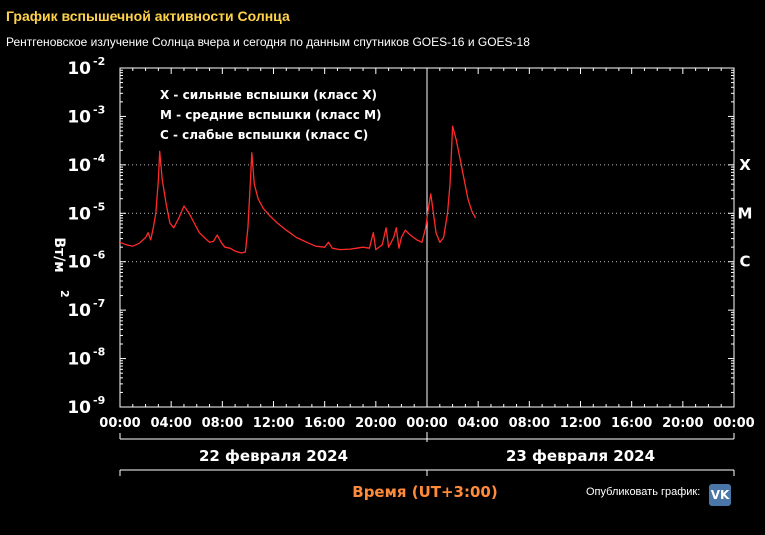 This screenshot has height=535, width=765. Describe the element at coordinates (264, 135) in the screenshot. I see `legend-entry: C - слабые вспышки (класс C)` at that location.